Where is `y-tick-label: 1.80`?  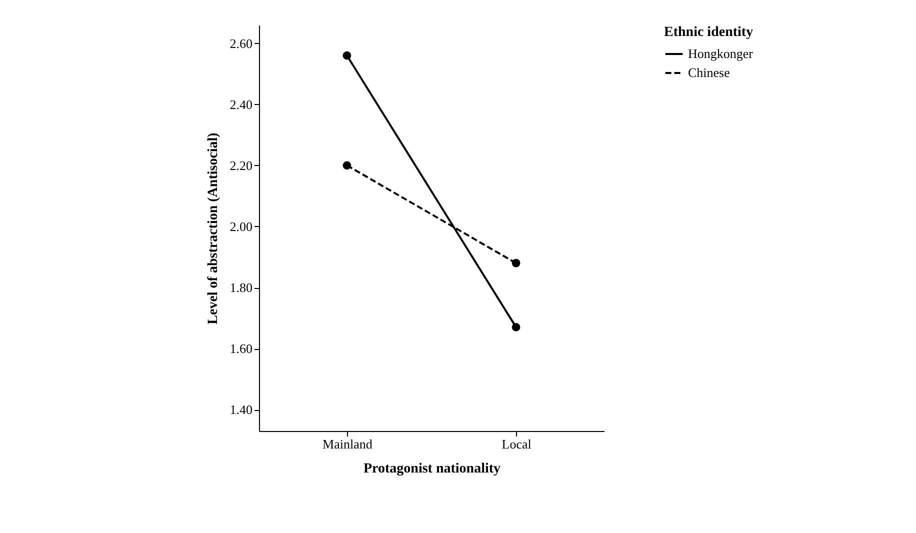 y-tick-label: 1.80 is located at coordinates (241, 288).